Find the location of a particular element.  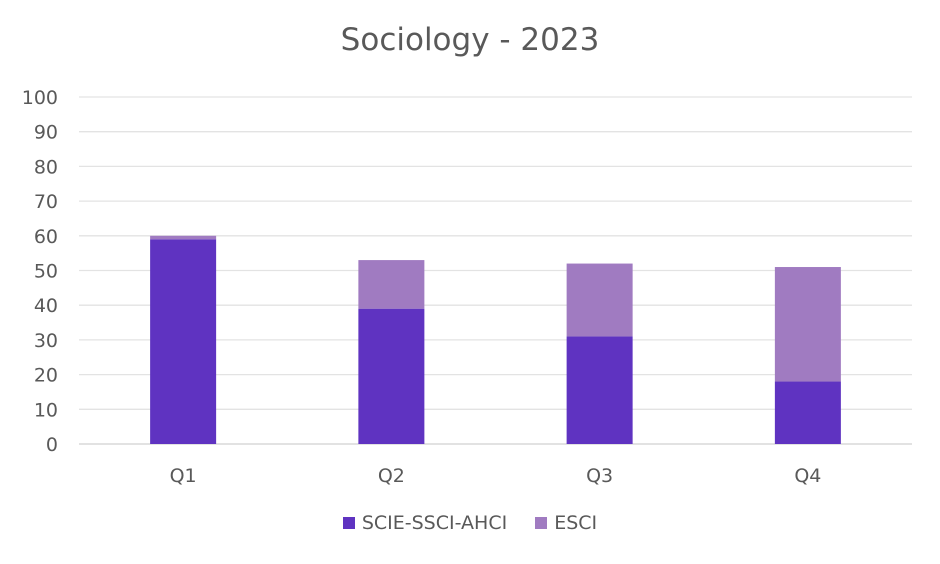

y-tick-label: 0 is located at coordinates (52, 445).